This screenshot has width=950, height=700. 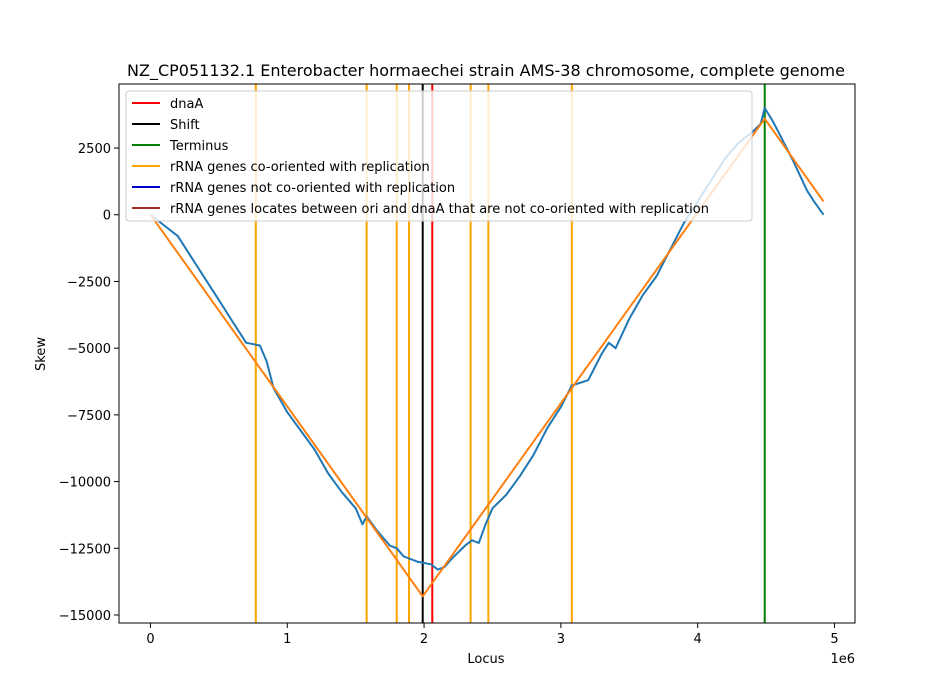 I want to click on x-axis-label: Locus, so click(x=485, y=659).